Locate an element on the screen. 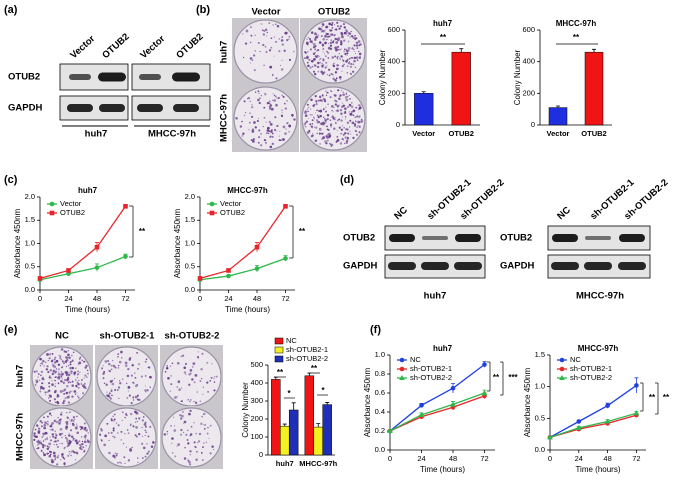 The width and height of the screenshot is (676, 481). row-label: huh7 is located at coordinates (20, 376).